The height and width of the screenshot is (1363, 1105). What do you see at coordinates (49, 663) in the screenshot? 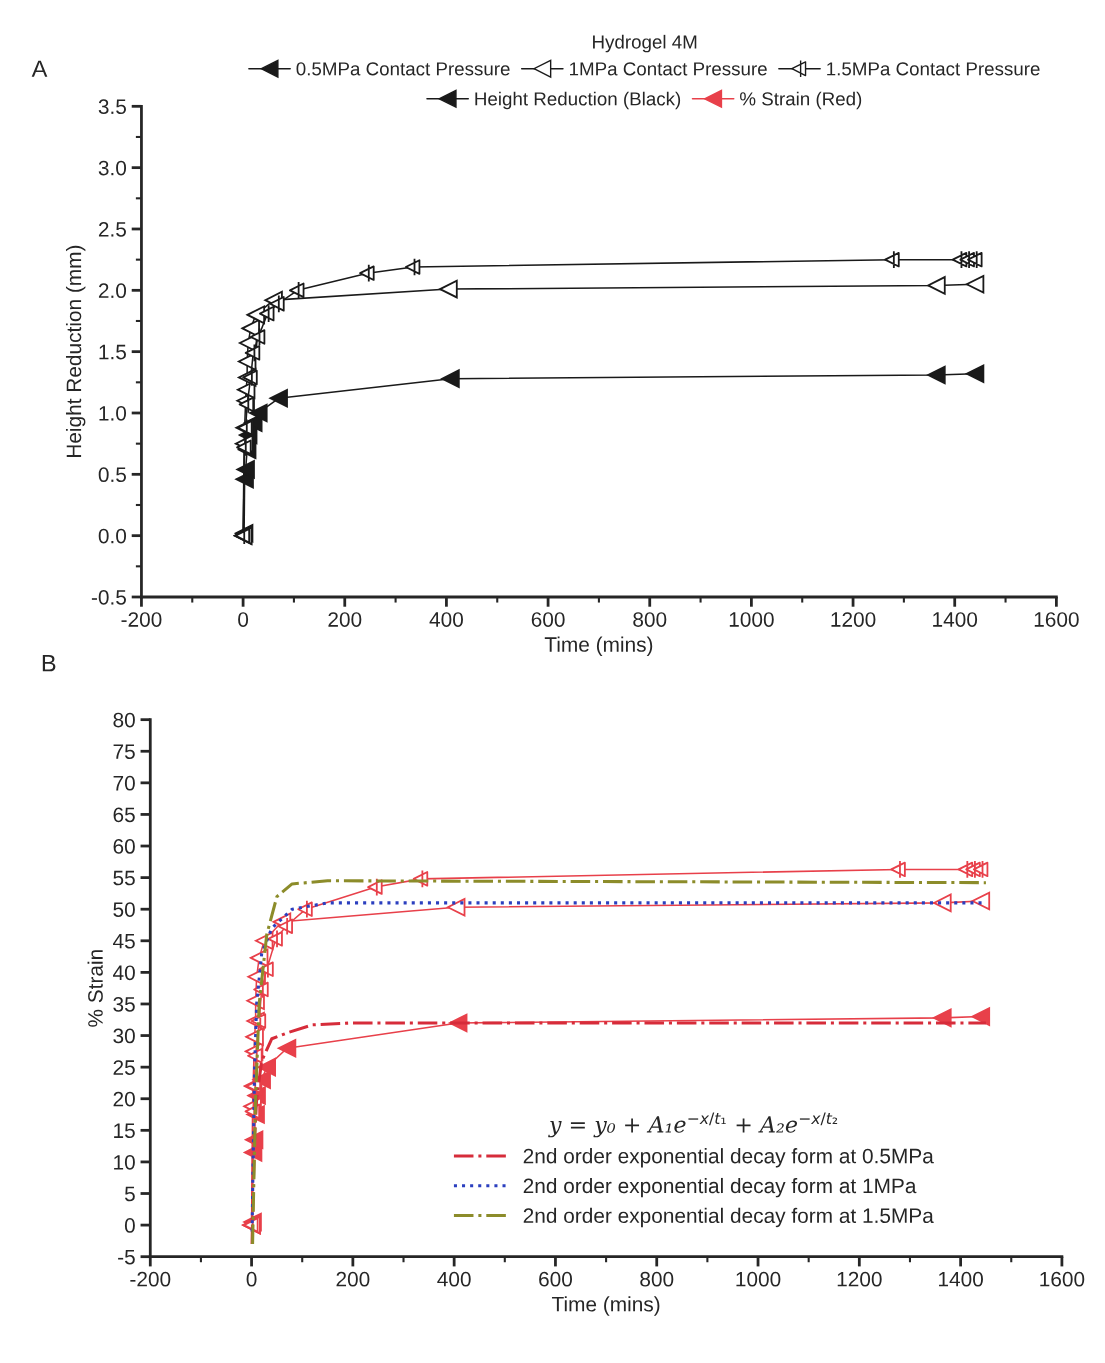
I see `text: B` at bounding box center [49, 663].